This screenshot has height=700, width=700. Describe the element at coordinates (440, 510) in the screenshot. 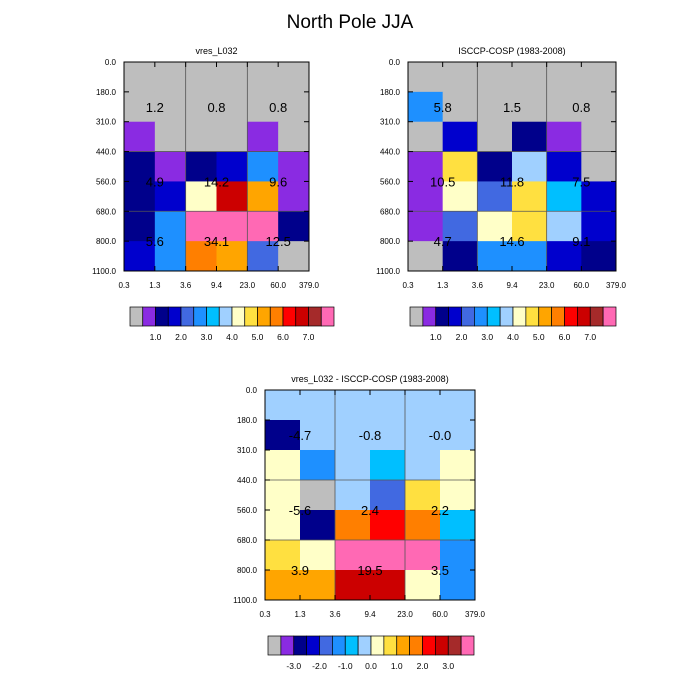

I see `cell-annotation: 2.2` at that location.